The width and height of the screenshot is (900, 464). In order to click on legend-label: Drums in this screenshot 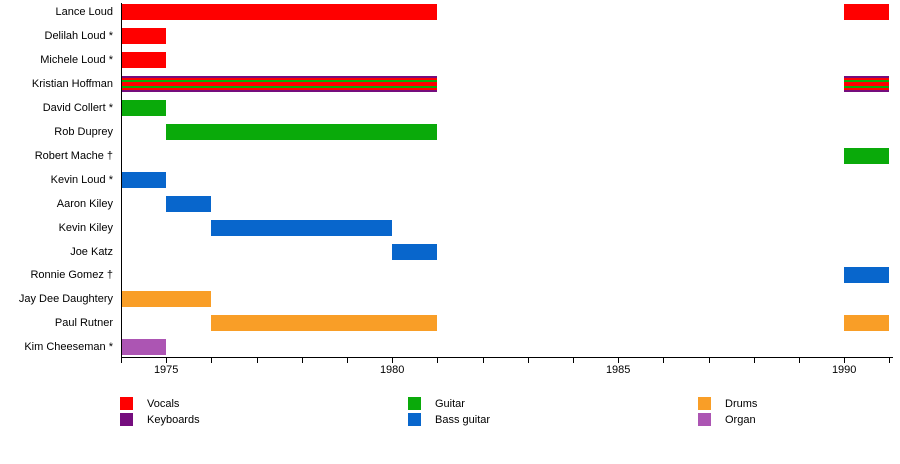, I will do `click(741, 404)`.